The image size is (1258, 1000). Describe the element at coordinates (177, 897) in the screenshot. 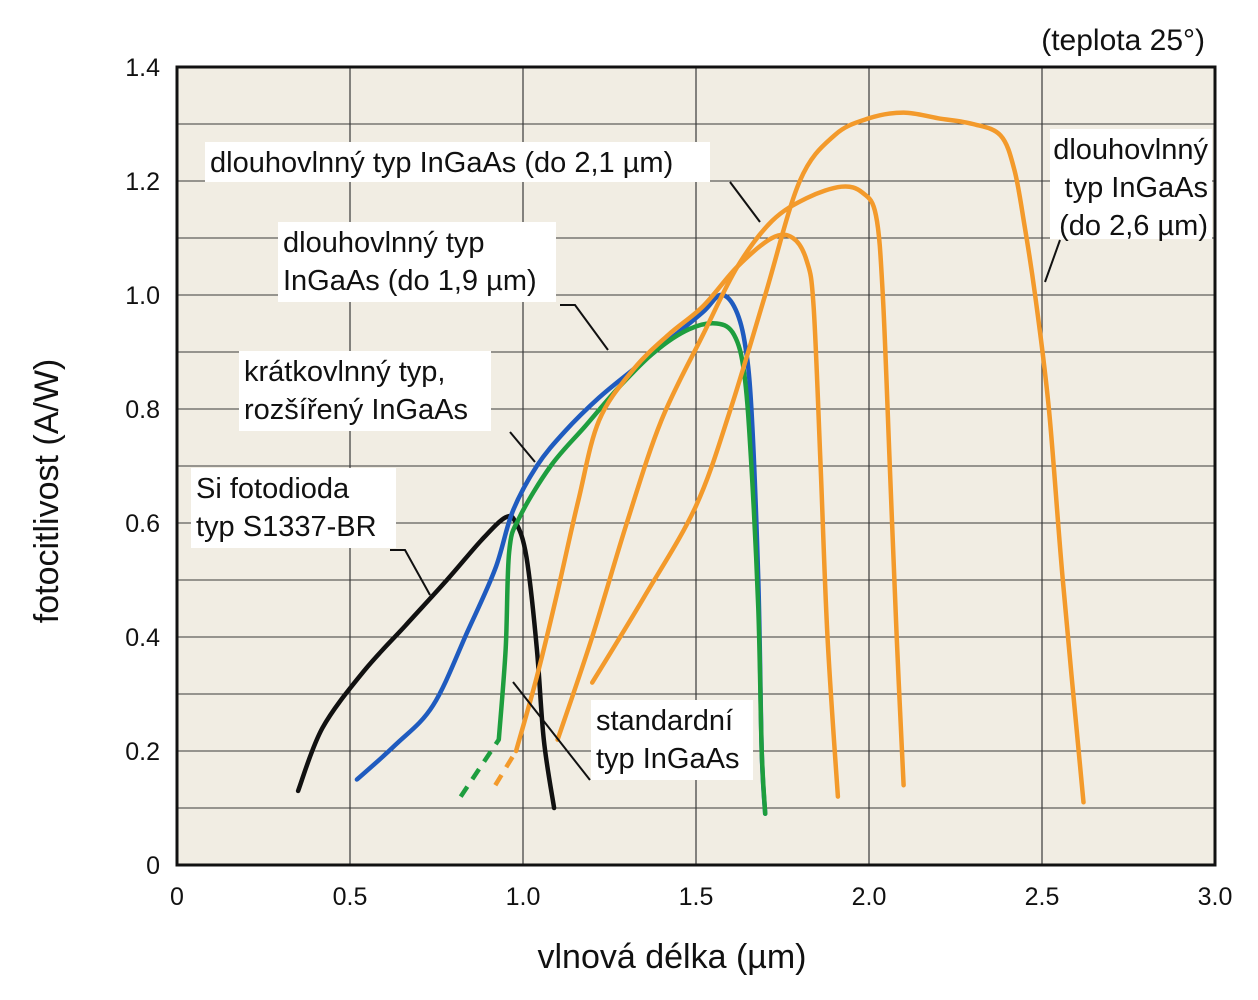

I see `x-tick-label: 0` at that location.